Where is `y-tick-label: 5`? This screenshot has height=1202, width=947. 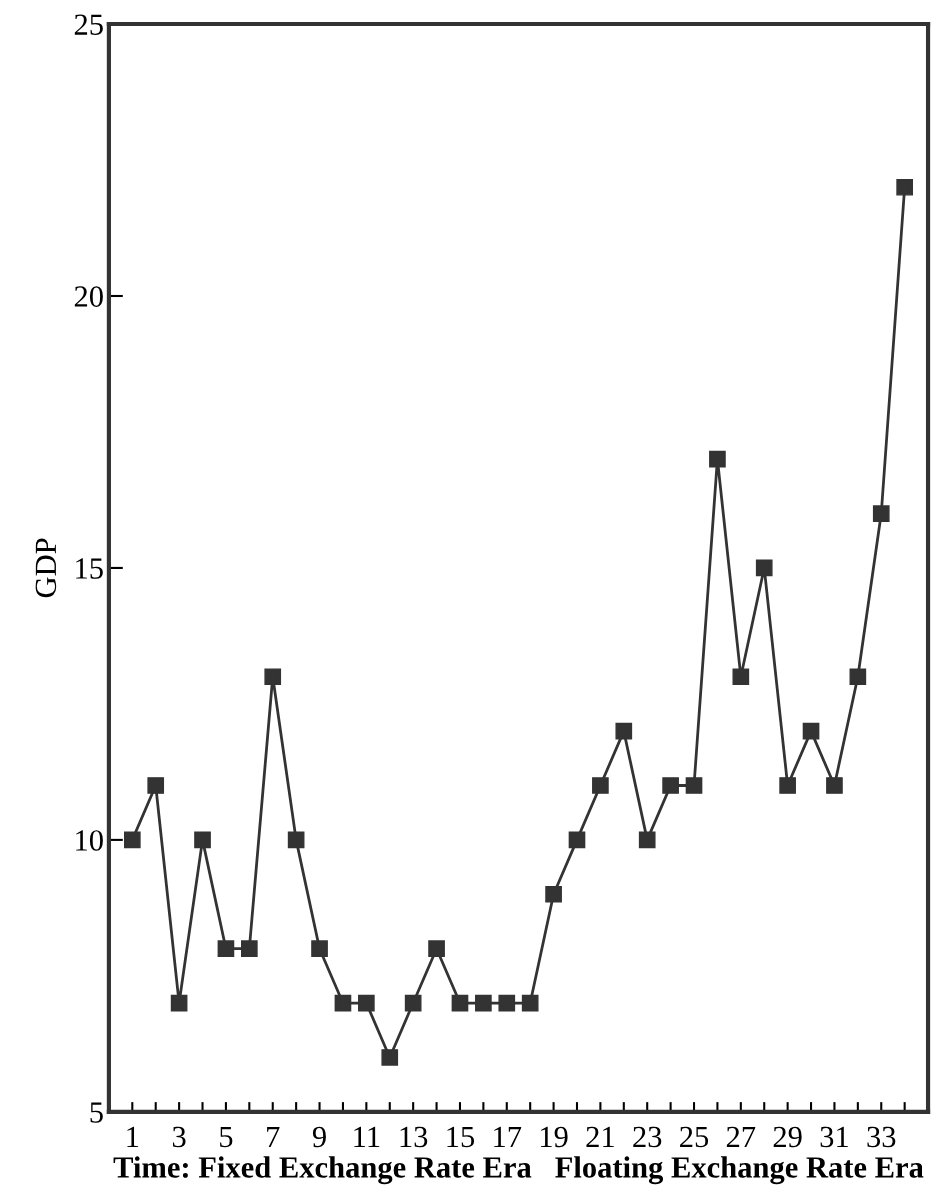
y-tick-label: 5 is located at coordinates (96, 1112).